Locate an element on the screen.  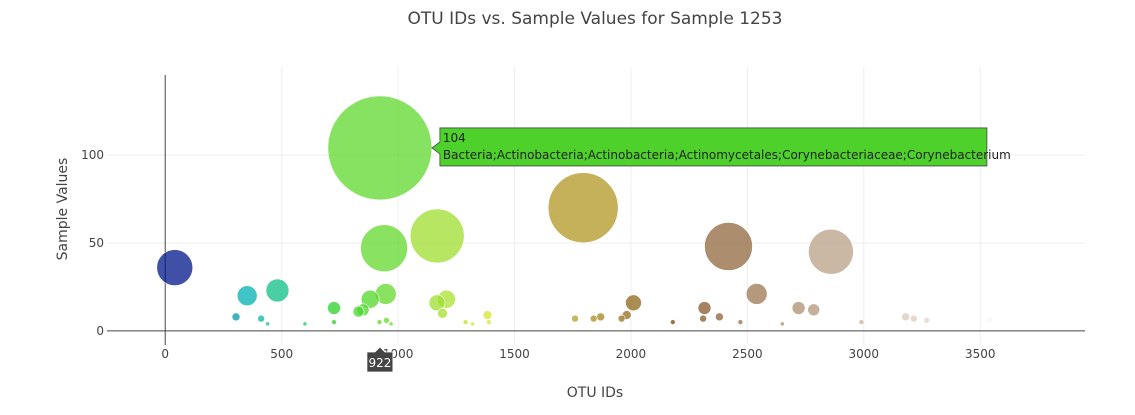
spike-box is located at coordinates (380, 359).